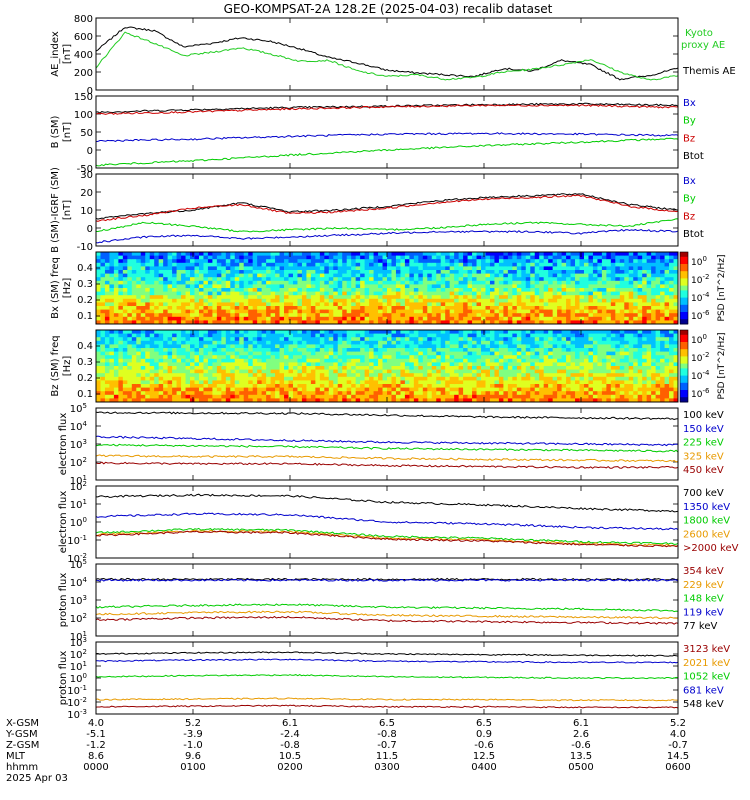 This screenshot has height=800, width=750. I want to click on series-line-btot, so click(387, 108).